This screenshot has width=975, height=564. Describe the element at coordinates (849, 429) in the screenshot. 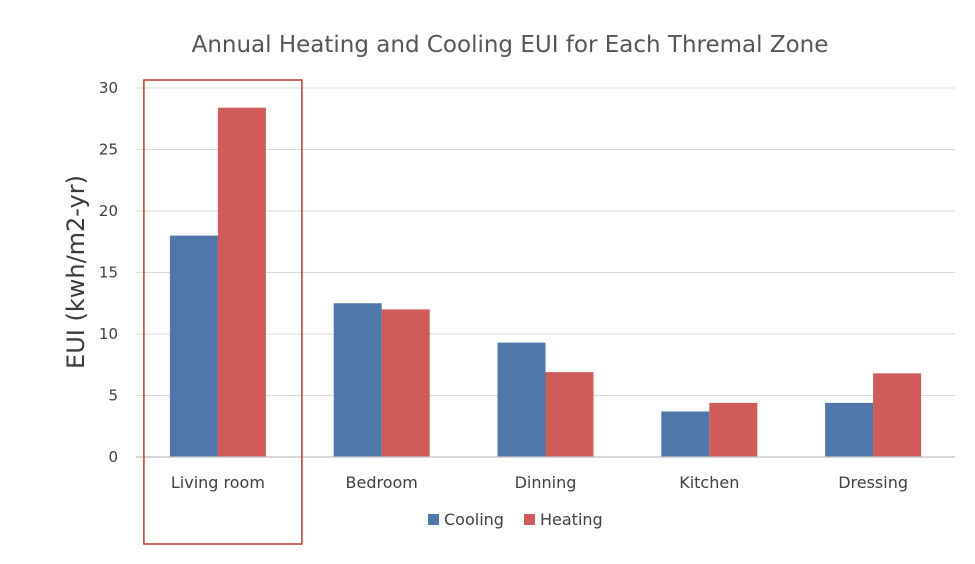

I see `bar-cooling-dressing` at that location.